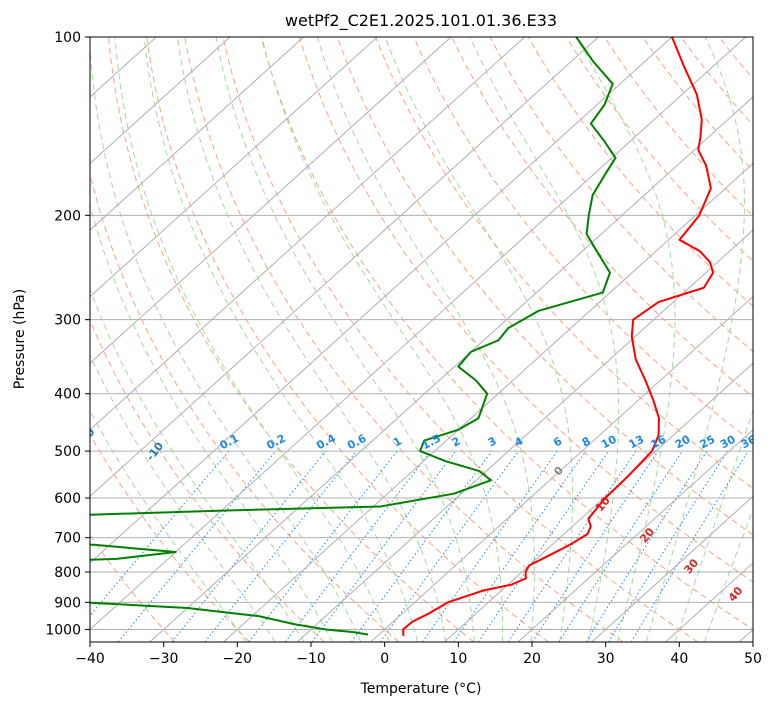 The image size is (775, 708). I want to click on mixing-ratio-label: 10, so click(609, 442).